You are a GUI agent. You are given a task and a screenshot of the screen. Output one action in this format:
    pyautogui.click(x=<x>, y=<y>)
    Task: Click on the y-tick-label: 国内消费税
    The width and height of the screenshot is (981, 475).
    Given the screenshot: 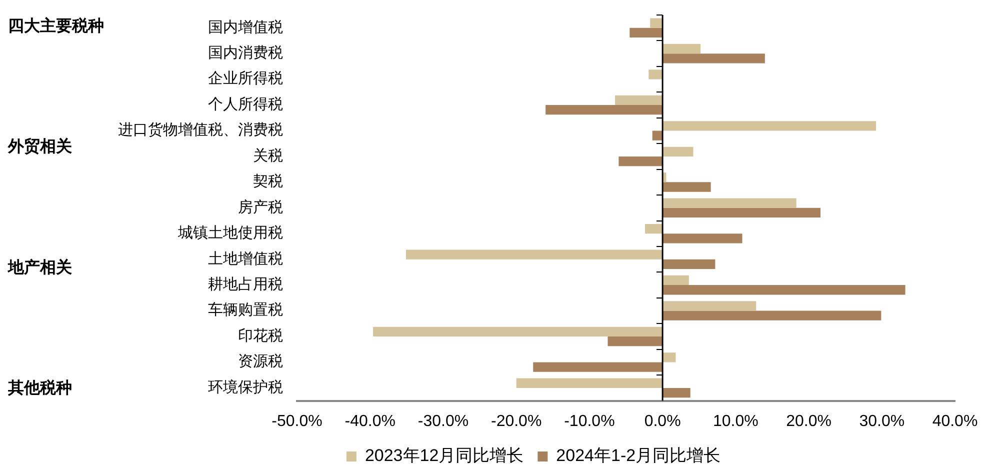 What is the action you would take?
    pyautogui.click(x=245, y=53)
    